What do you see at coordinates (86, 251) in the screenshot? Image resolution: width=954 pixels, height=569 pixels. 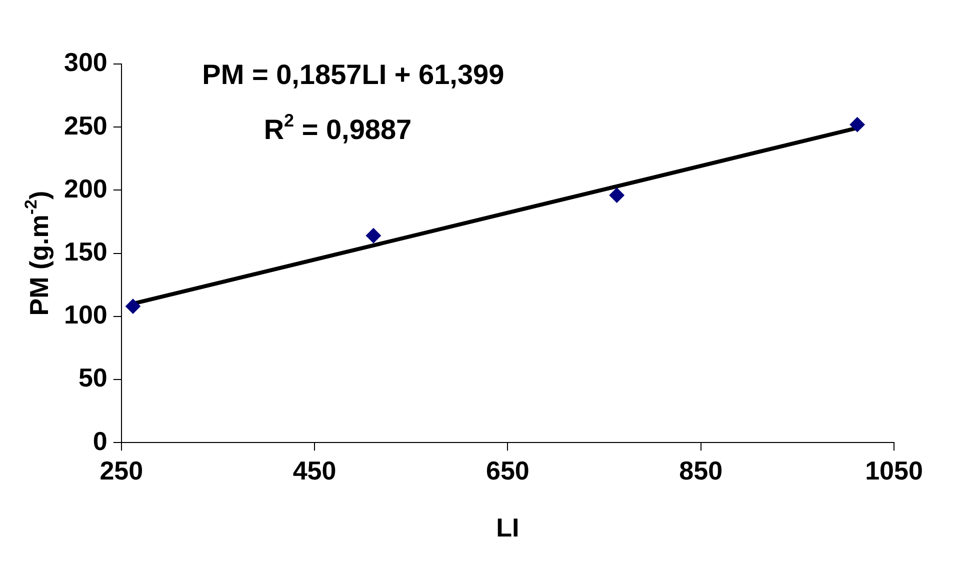 I see `y-tick-label: 150` at bounding box center [86, 251].